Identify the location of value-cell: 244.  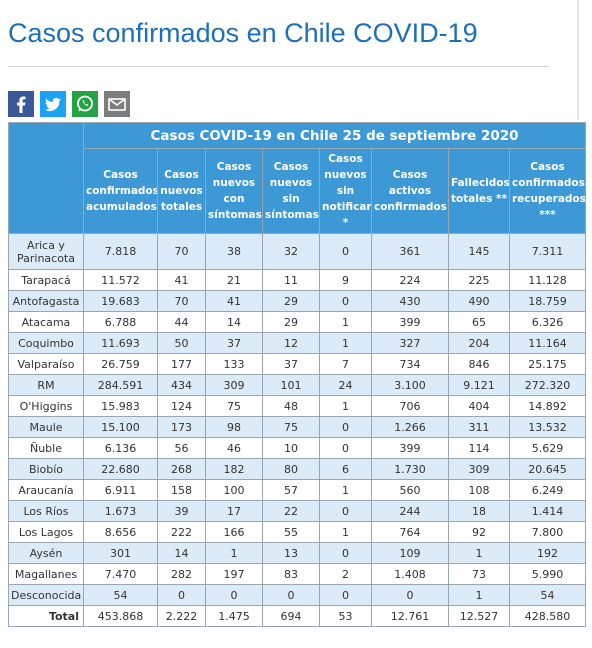
(410, 511).